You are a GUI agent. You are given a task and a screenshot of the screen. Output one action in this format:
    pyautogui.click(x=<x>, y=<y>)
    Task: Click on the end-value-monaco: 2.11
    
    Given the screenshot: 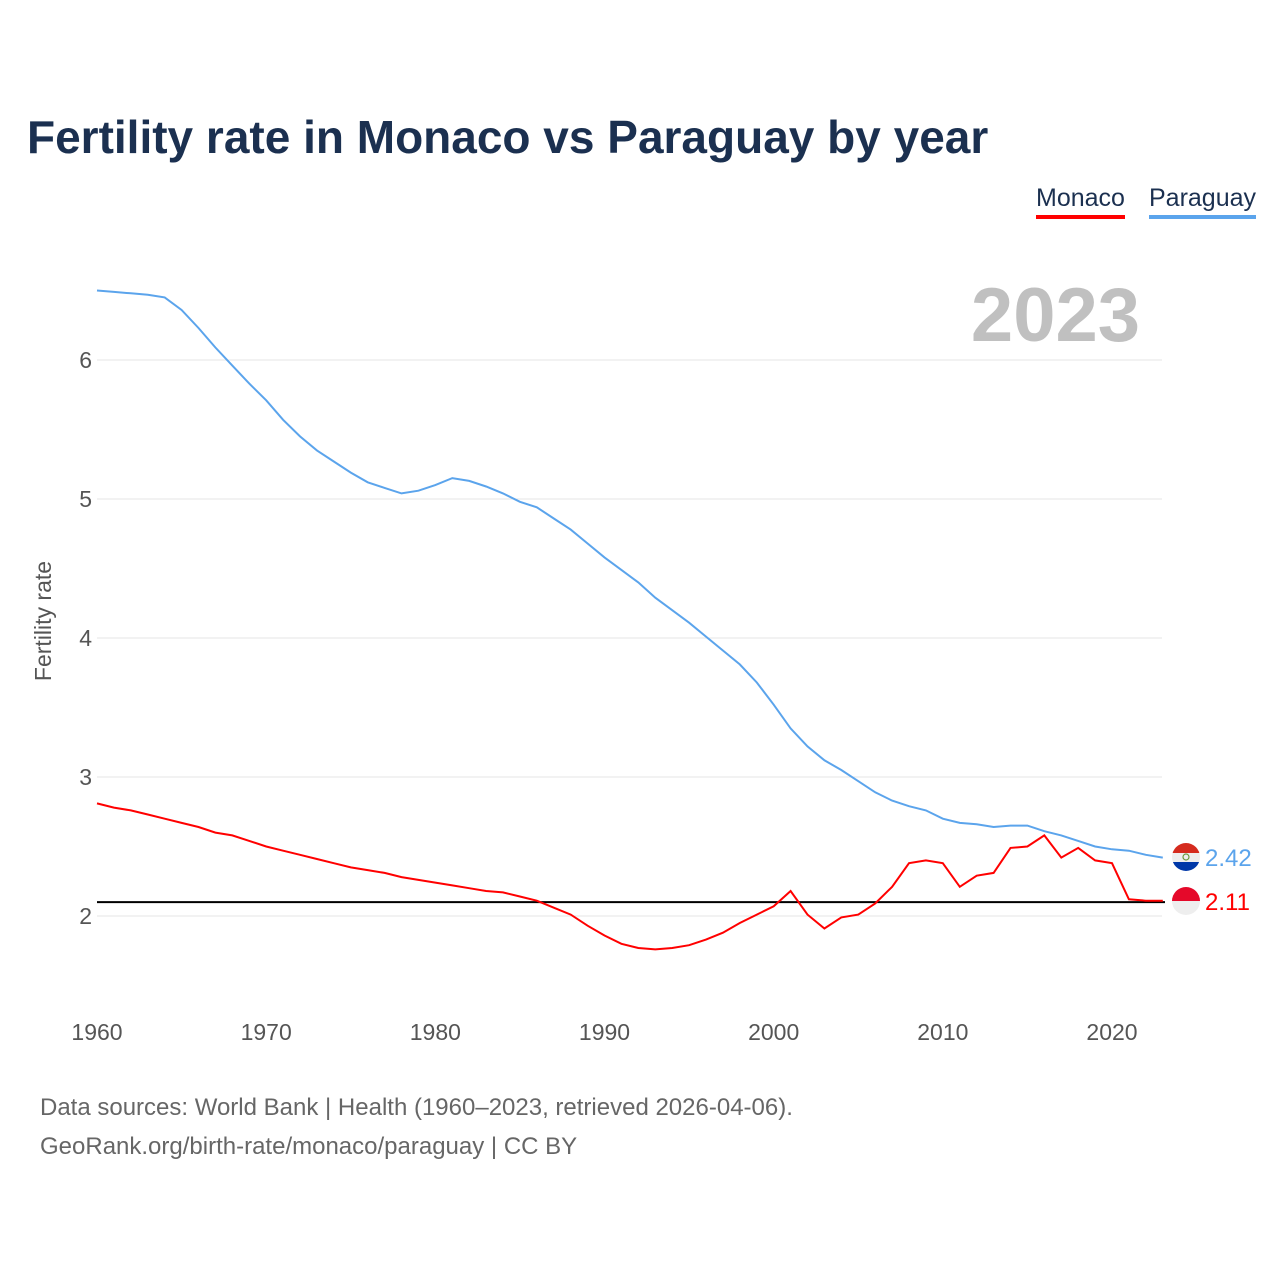 What is the action you would take?
    pyautogui.click(x=1227, y=902)
    